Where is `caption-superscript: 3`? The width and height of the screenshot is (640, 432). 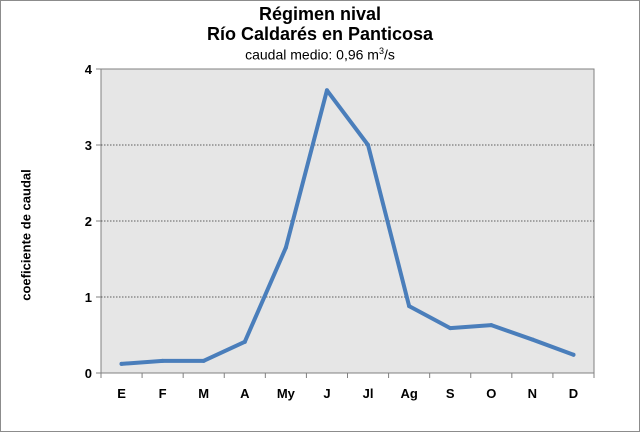 caption-superscript: 3 is located at coordinates (381, 51).